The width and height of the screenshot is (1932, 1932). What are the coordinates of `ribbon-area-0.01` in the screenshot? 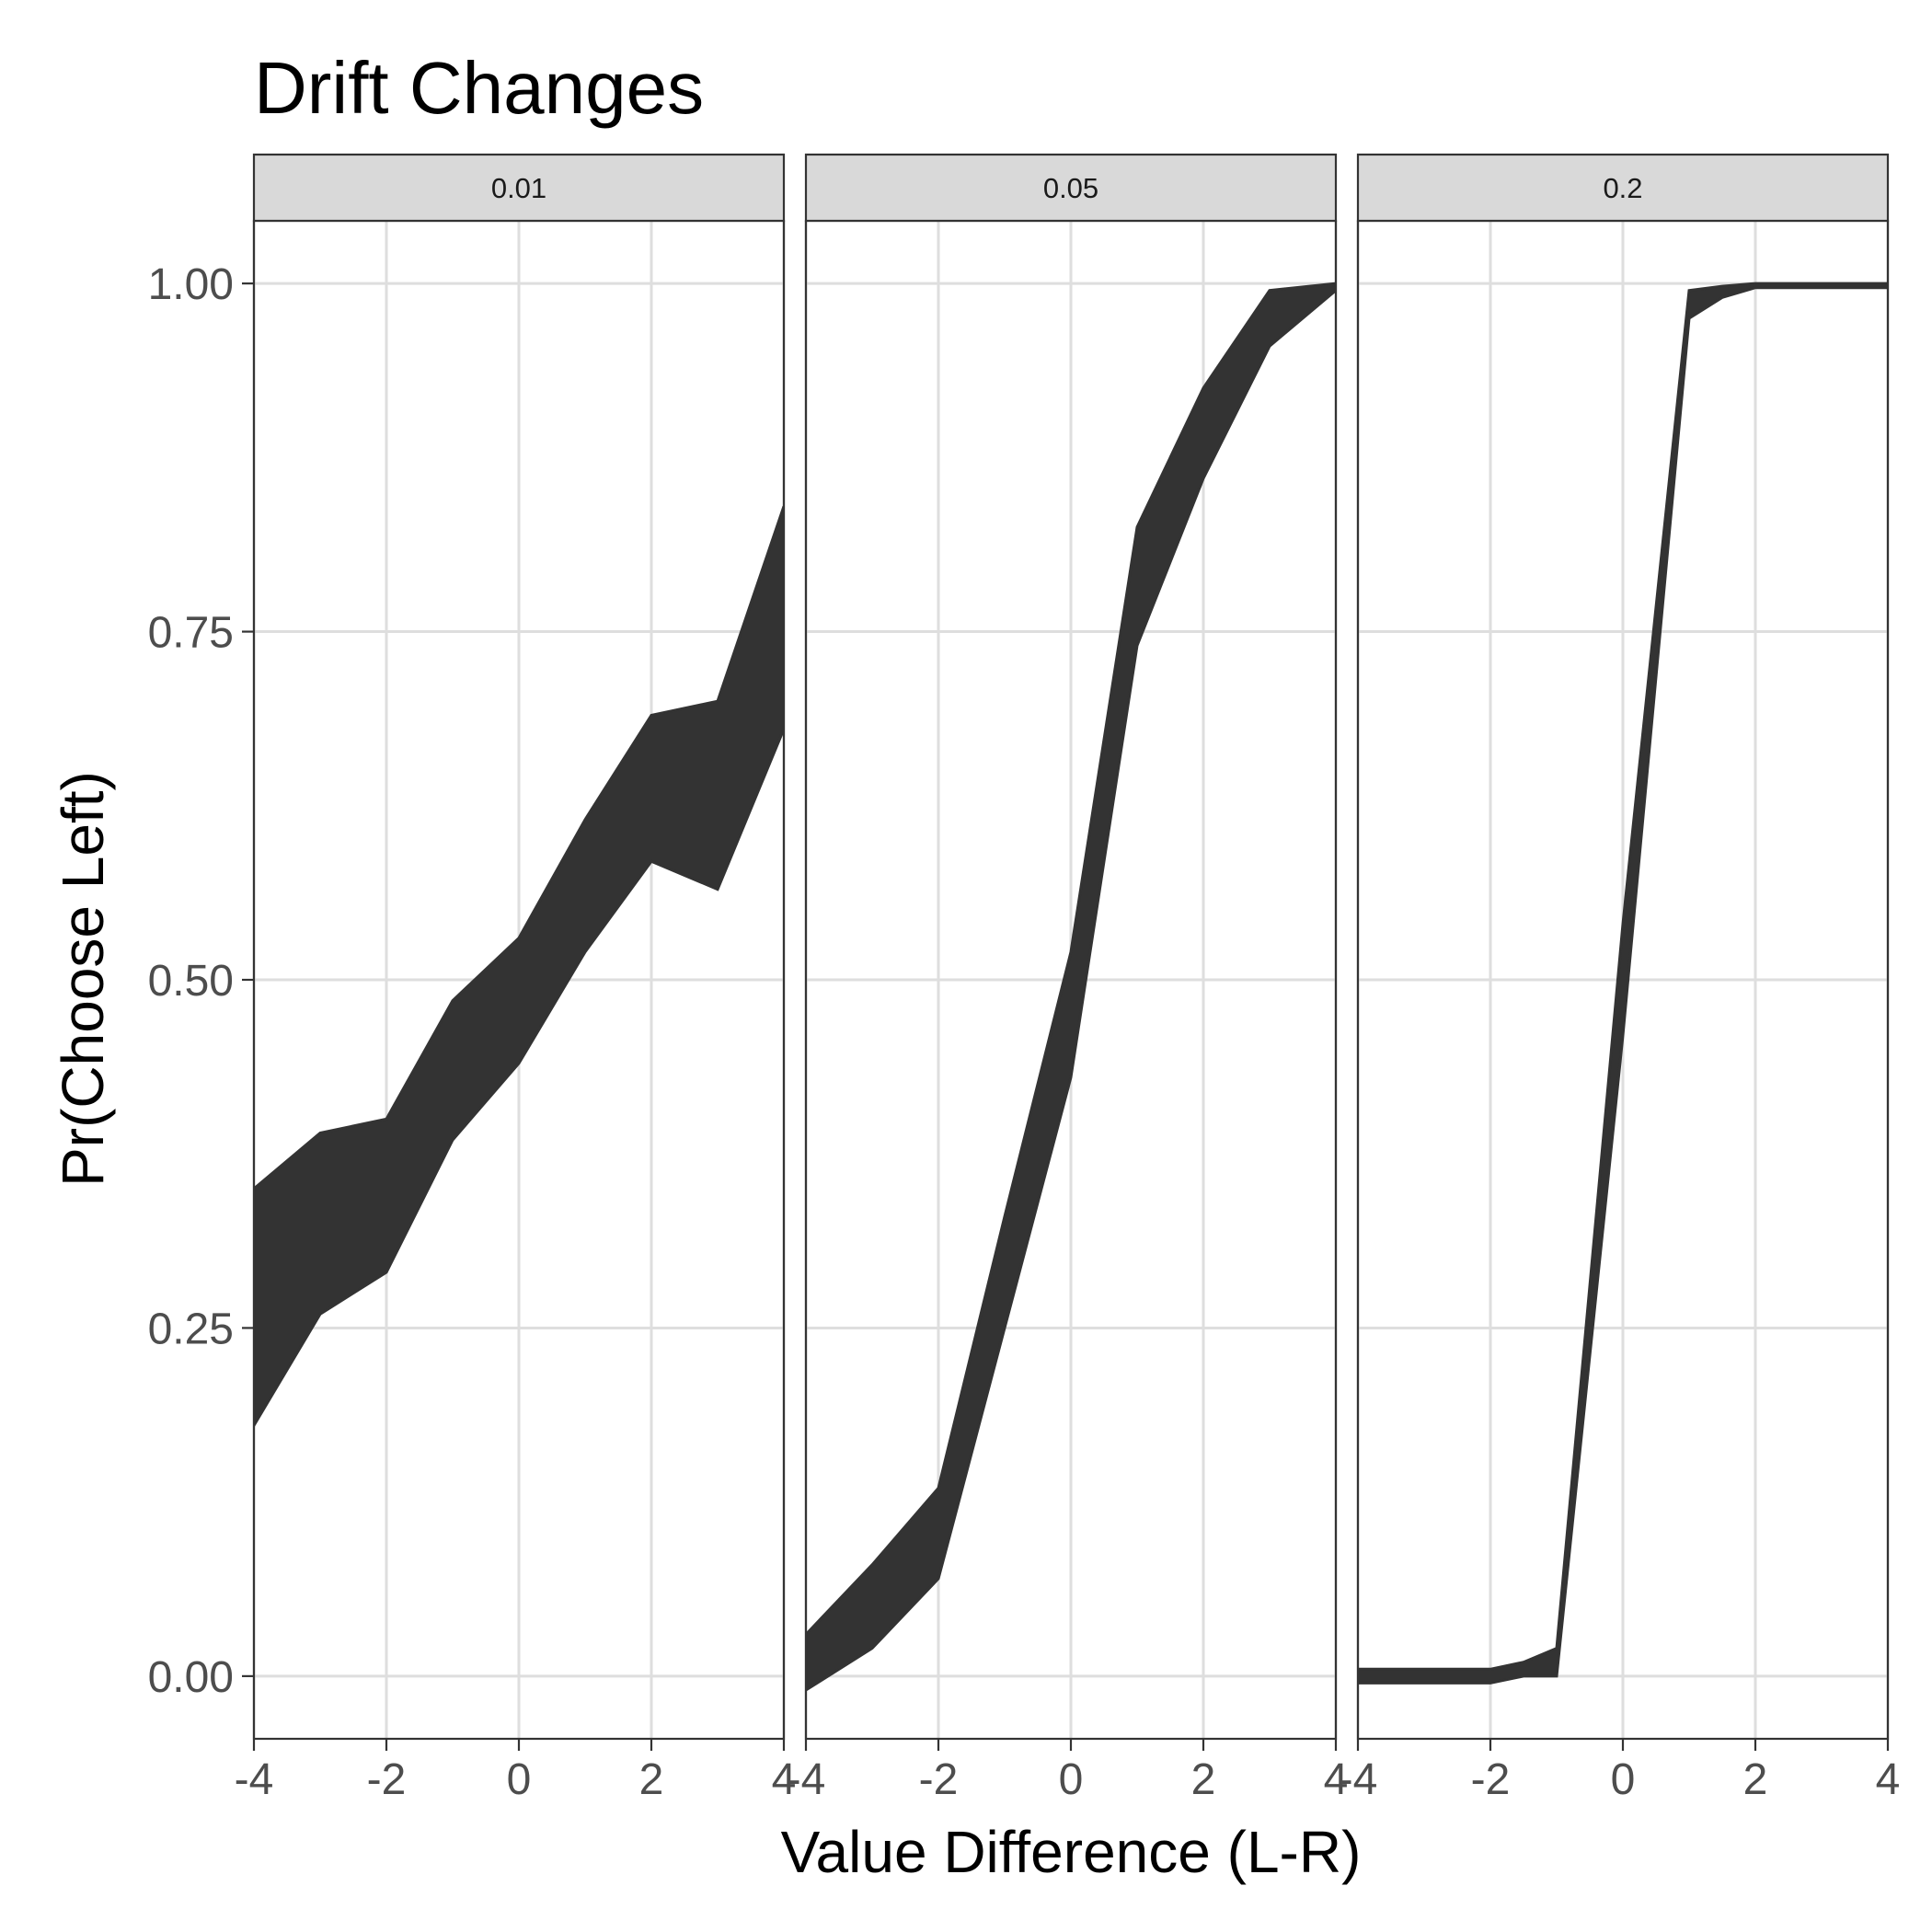 It's located at (519, 967).